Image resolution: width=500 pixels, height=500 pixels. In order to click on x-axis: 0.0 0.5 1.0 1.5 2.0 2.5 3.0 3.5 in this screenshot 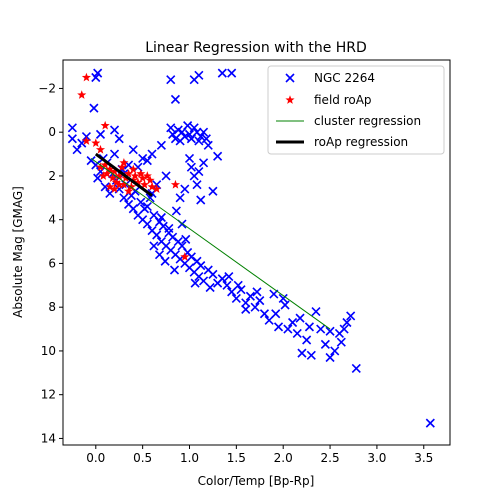, I will do `click(259, 455)`.